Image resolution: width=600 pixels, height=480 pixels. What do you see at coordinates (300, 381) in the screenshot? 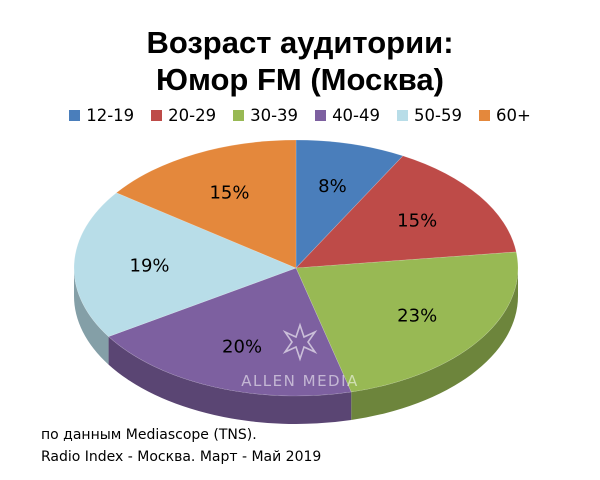
I see `watermark-text: ALLEN MEDIA` at bounding box center [300, 381].